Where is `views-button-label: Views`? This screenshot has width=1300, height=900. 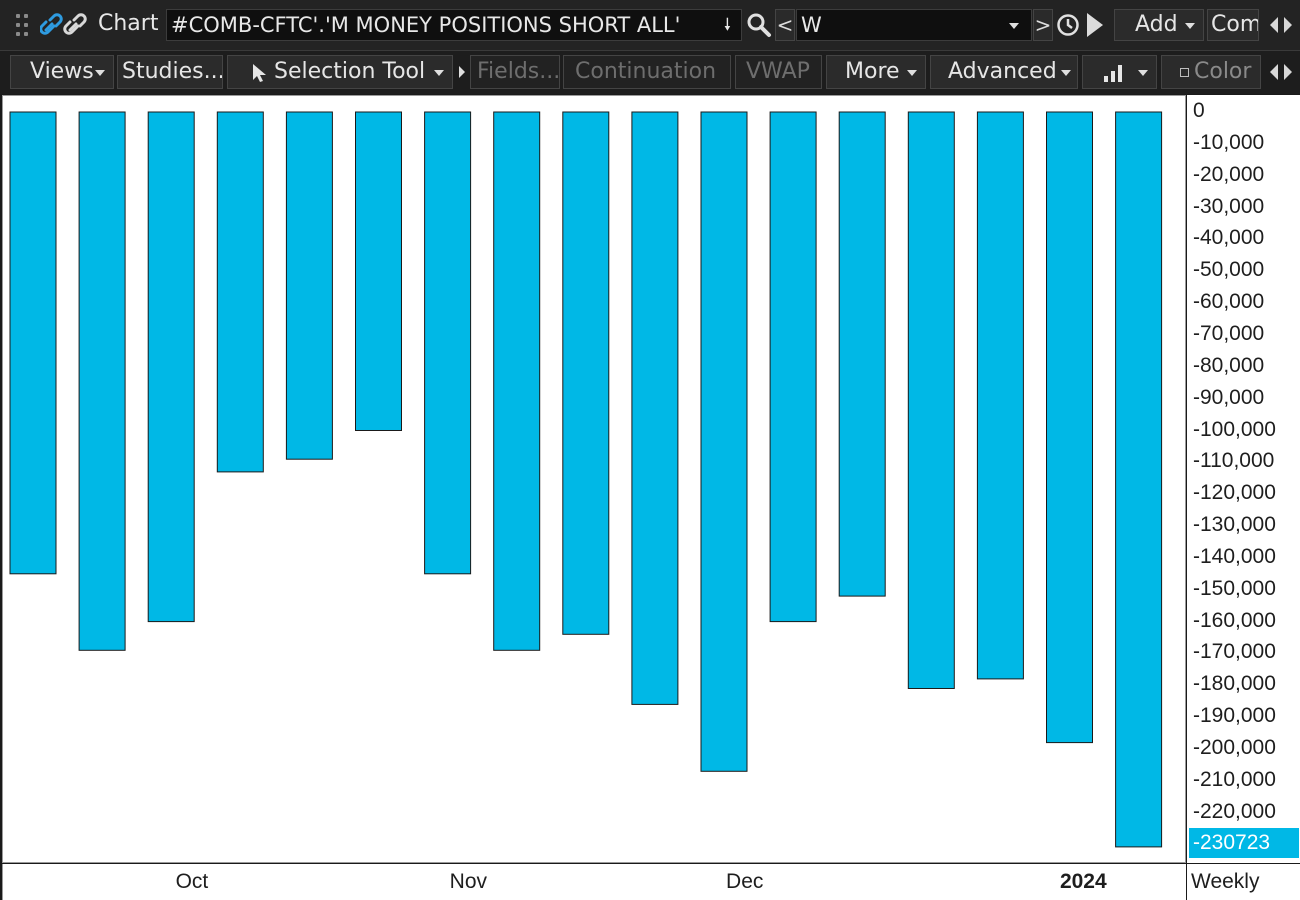 views-button-label: Views is located at coordinates (62, 71).